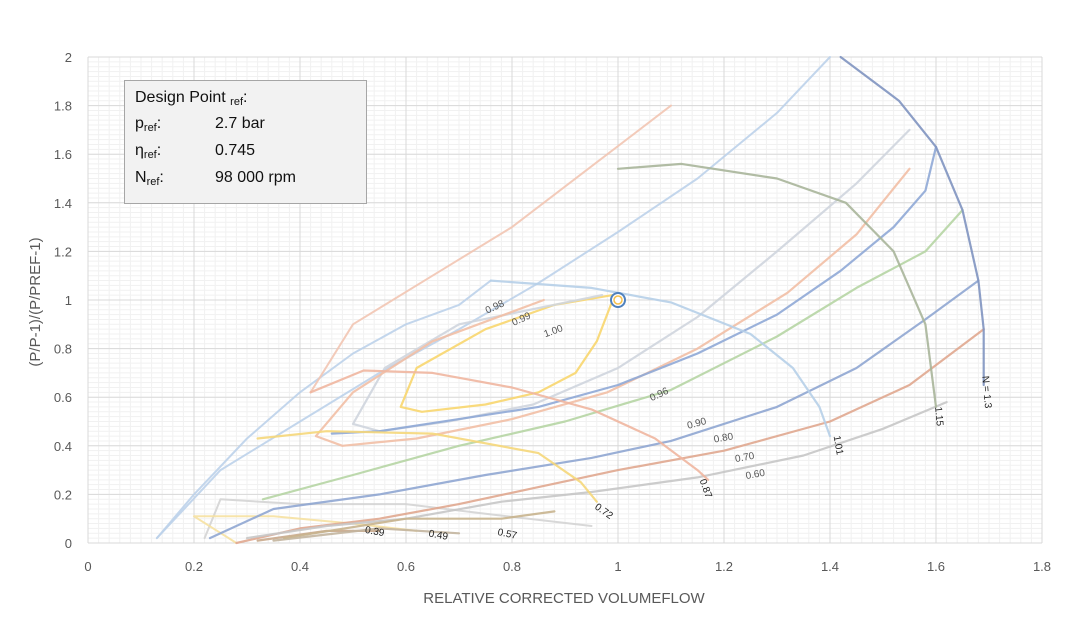  I want to click on x-tick-label: 0.2, so click(194, 566).